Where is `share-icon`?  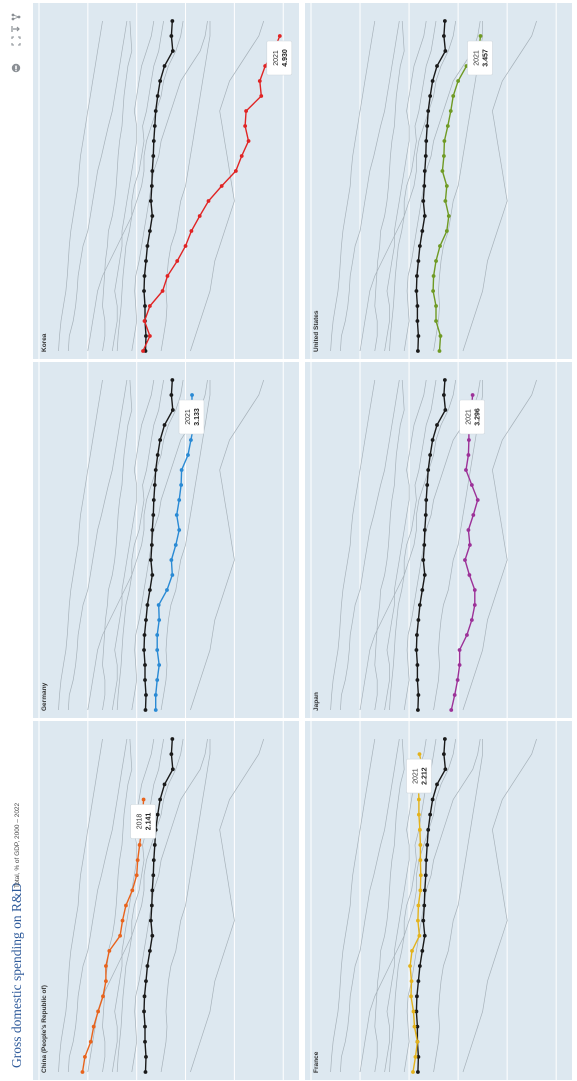
share-icon is located at coordinates (16, 17).